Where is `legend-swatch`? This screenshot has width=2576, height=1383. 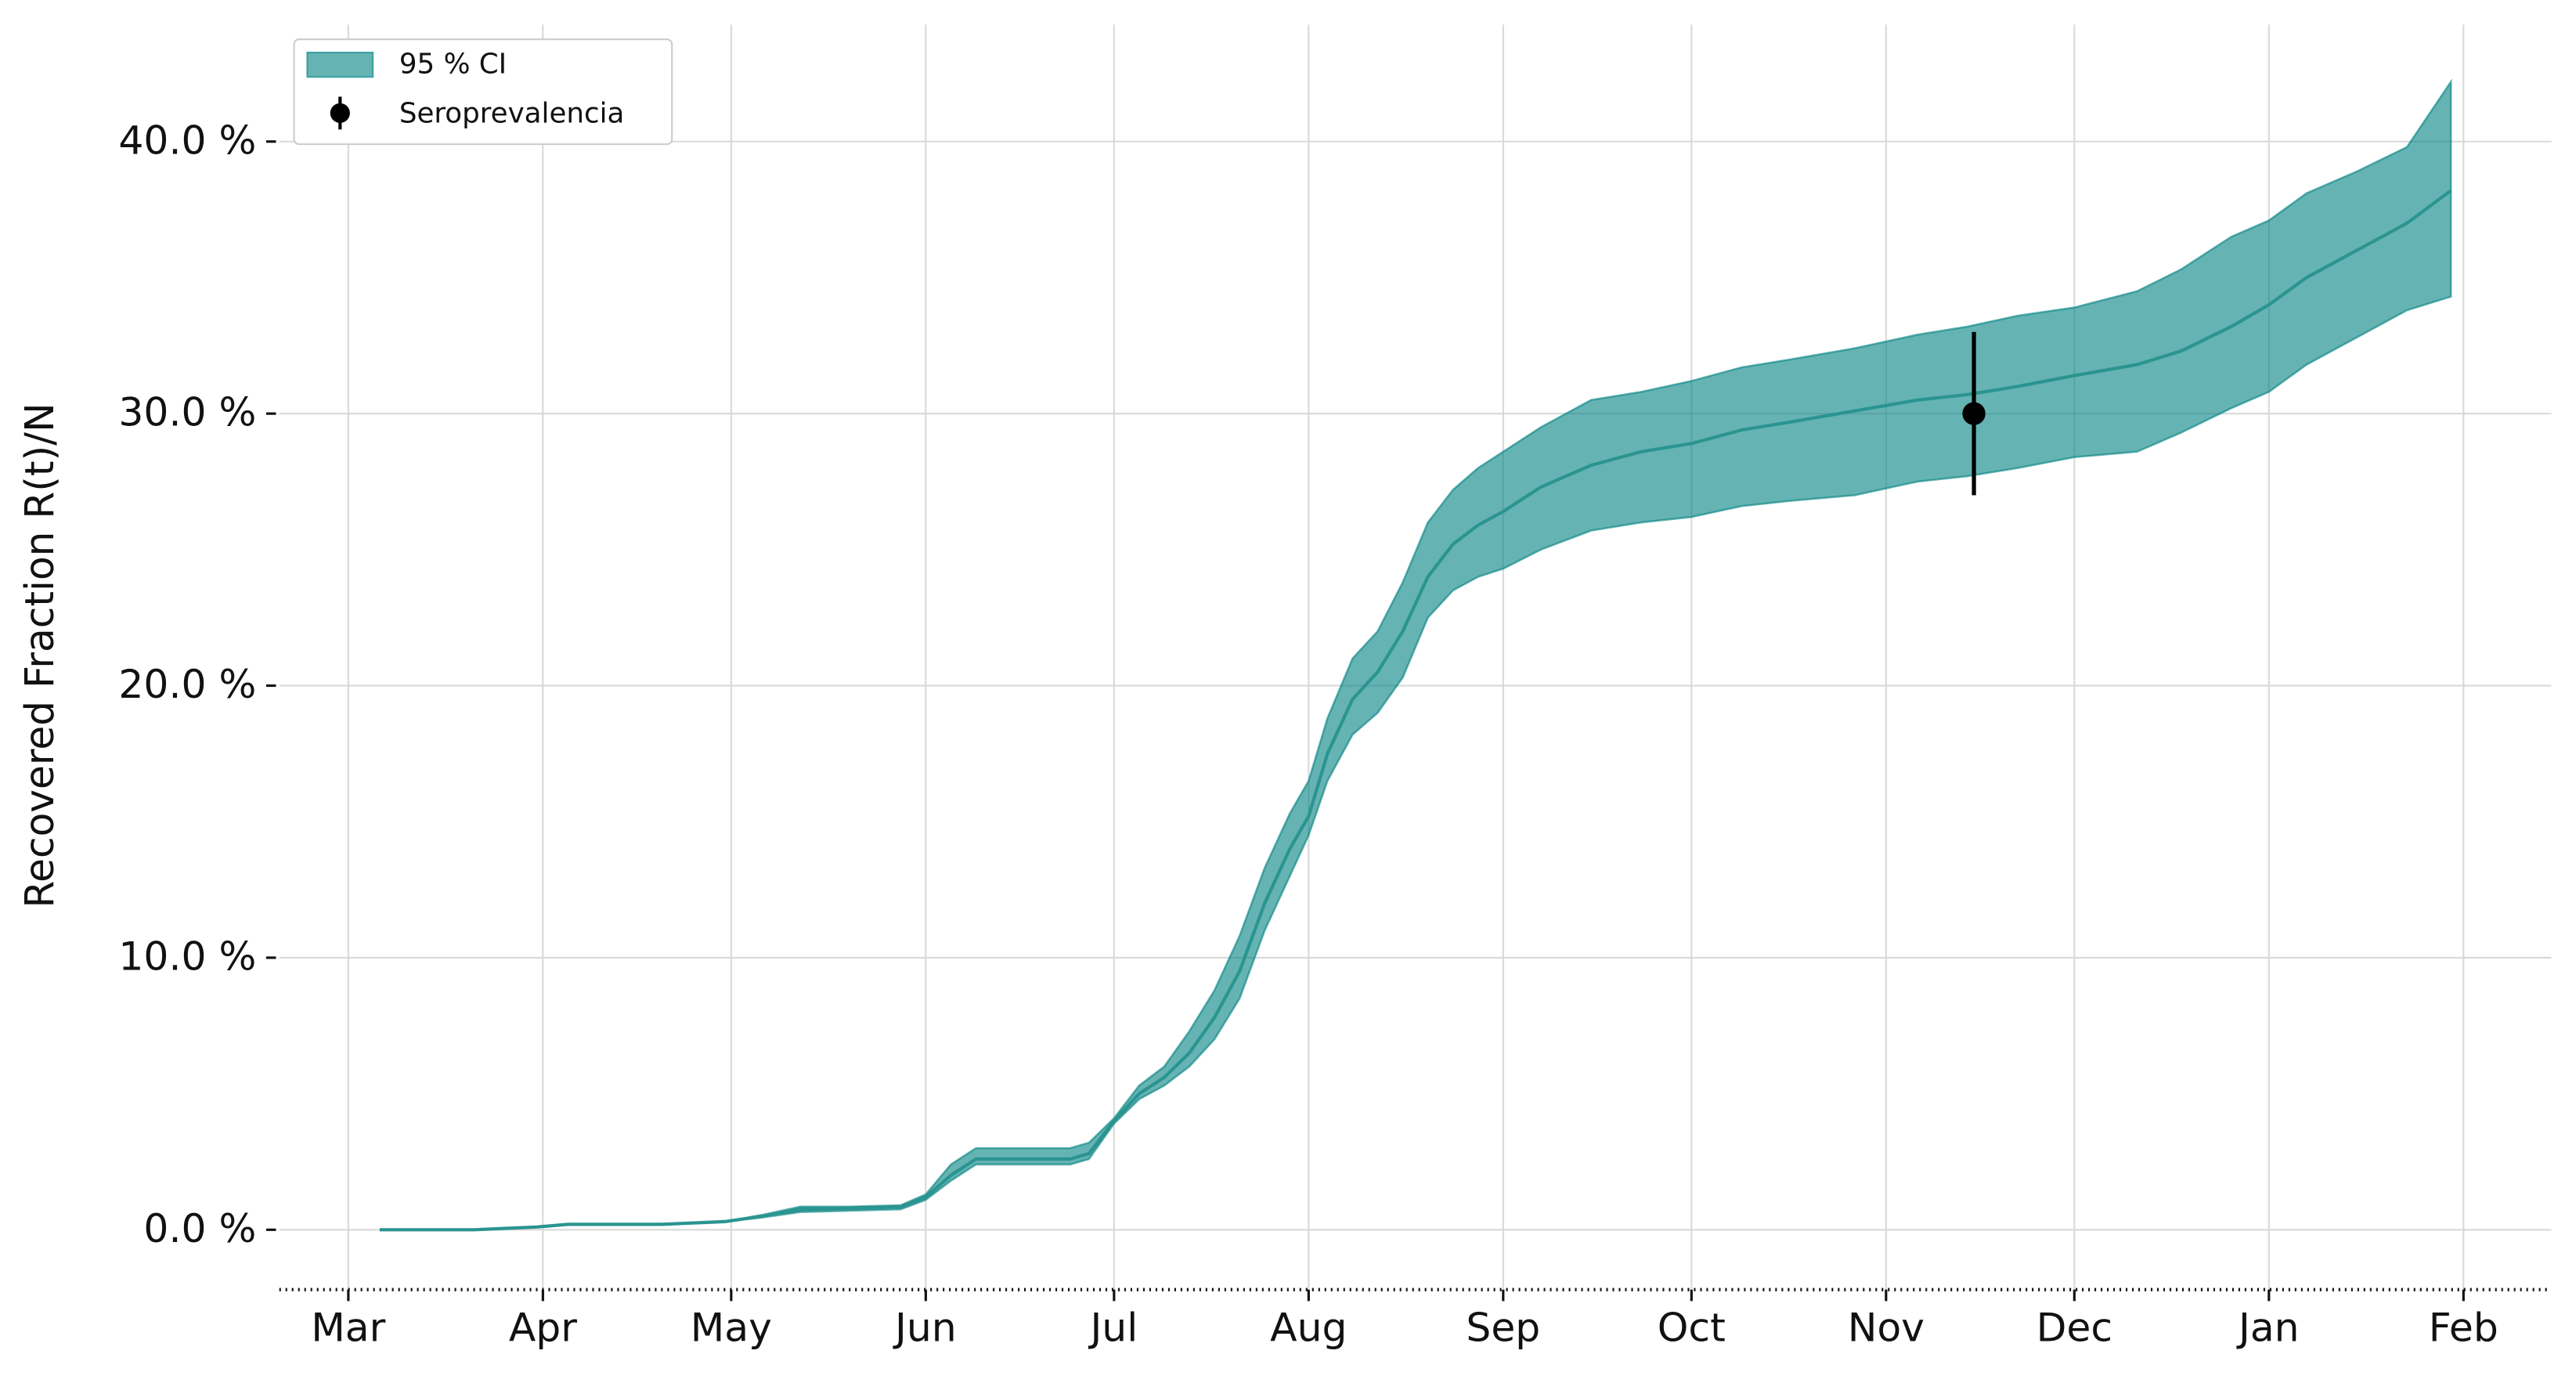
legend-swatch is located at coordinates (340, 64).